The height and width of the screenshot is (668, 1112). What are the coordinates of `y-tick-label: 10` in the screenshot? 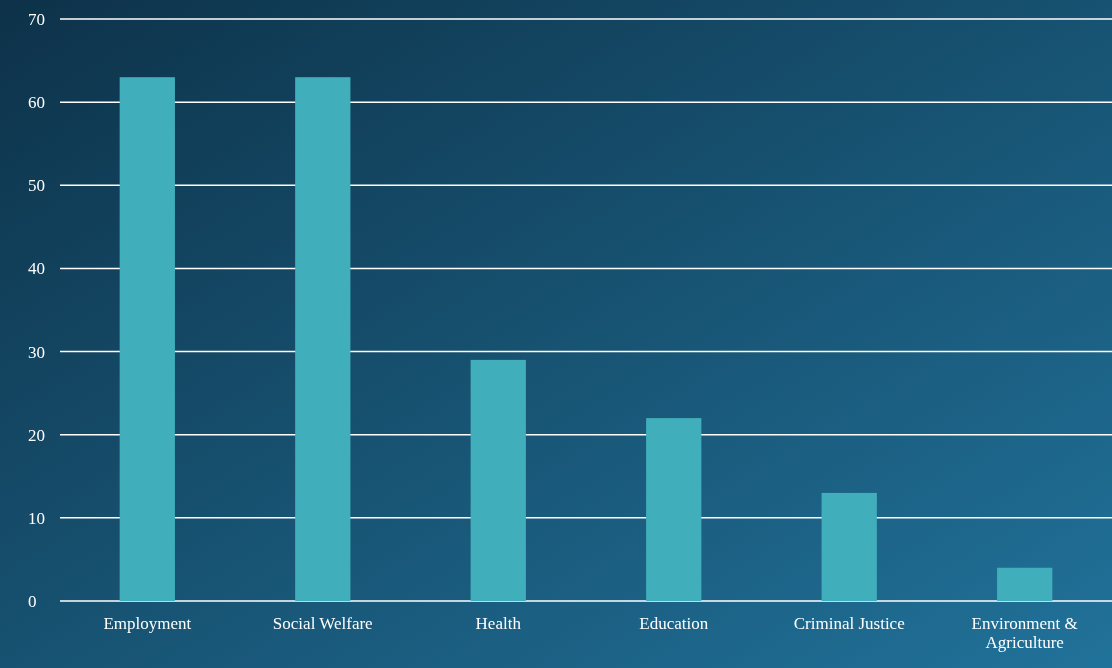 It's located at (36, 518).